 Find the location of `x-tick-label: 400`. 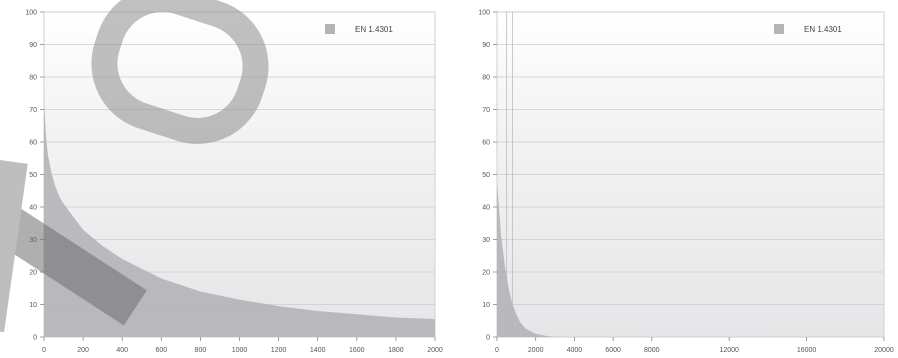

x-tick-label: 400 is located at coordinates (122, 350).